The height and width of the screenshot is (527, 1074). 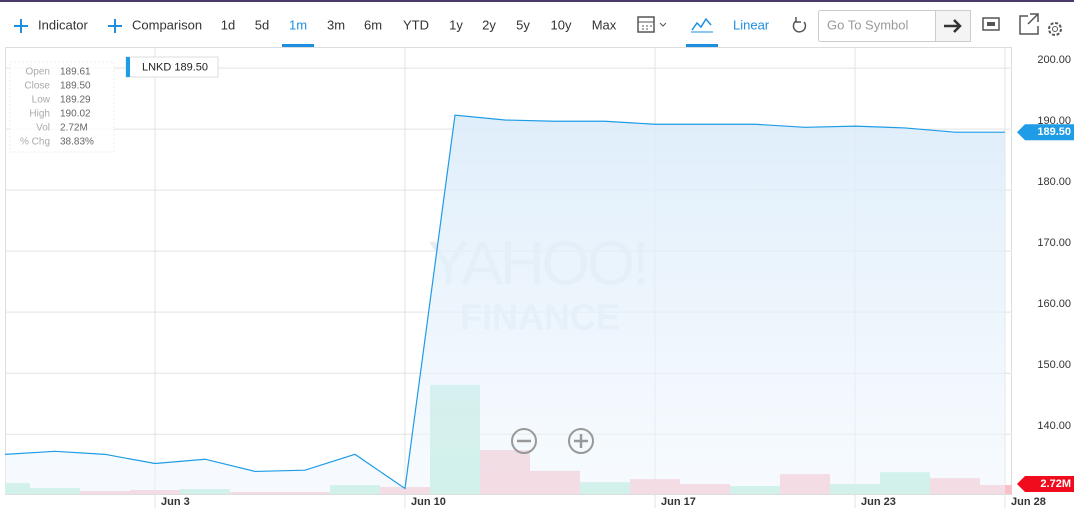 I want to click on x-tick-label: Jun 28, so click(x=1028, y=502).